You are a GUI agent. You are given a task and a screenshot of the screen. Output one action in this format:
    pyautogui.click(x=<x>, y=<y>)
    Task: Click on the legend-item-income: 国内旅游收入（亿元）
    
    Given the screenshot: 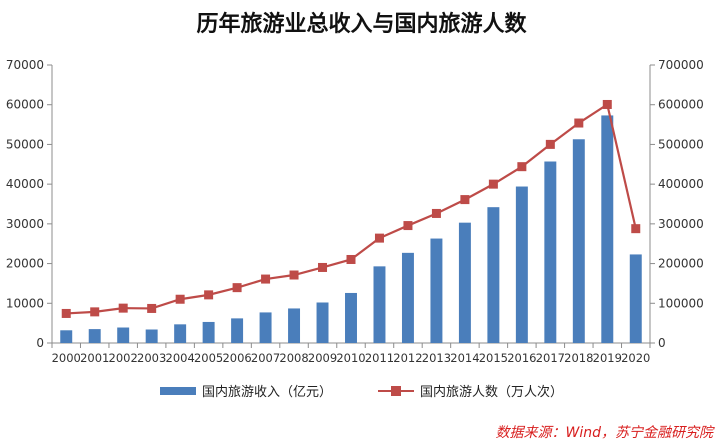 What is the action you would take?
    pyautogui.click(x=245, y=390)
    